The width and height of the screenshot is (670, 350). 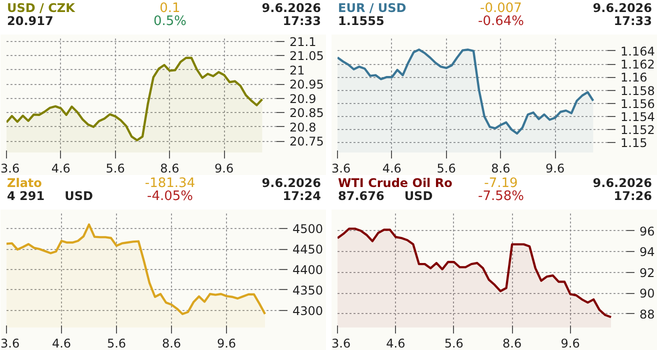 What do you see at coordinates (647, 273) in the screenshot?
I see `y-tick-label: 92` at bounding box center [647, 273].